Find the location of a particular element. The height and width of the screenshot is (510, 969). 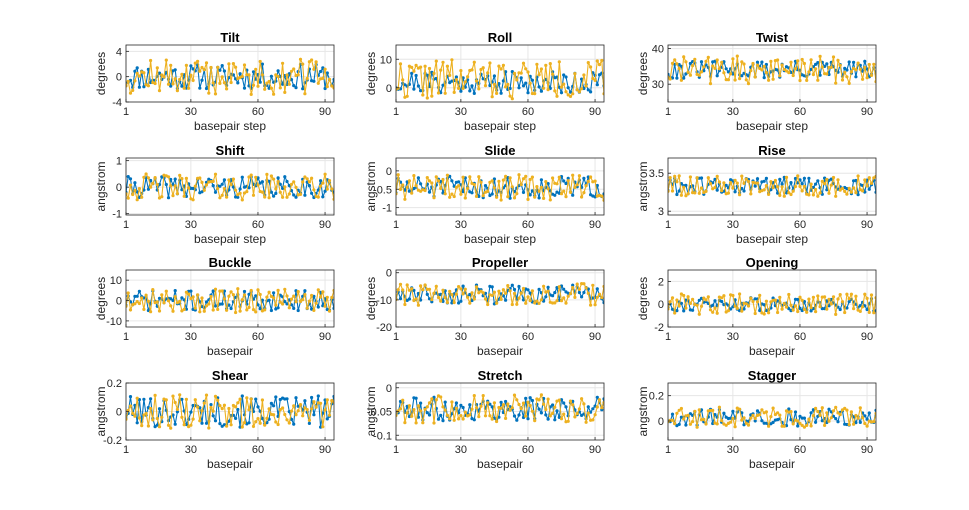

y-tick-label: -0.05 is located at coordinates (379, 413).